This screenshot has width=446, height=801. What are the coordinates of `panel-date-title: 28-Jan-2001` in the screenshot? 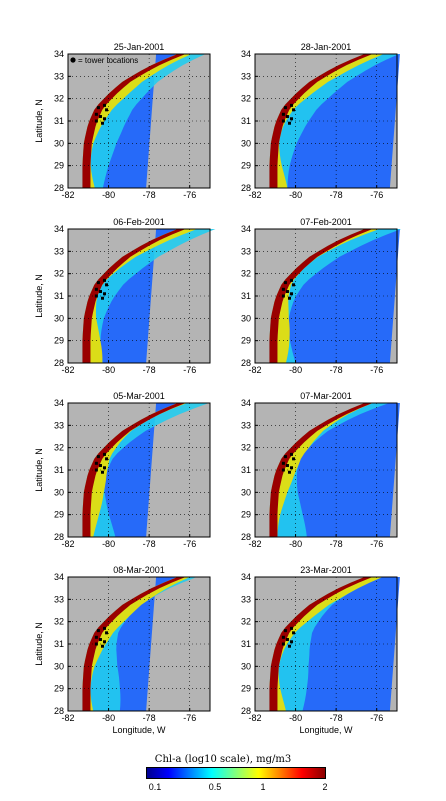 It's located at (326, 47).